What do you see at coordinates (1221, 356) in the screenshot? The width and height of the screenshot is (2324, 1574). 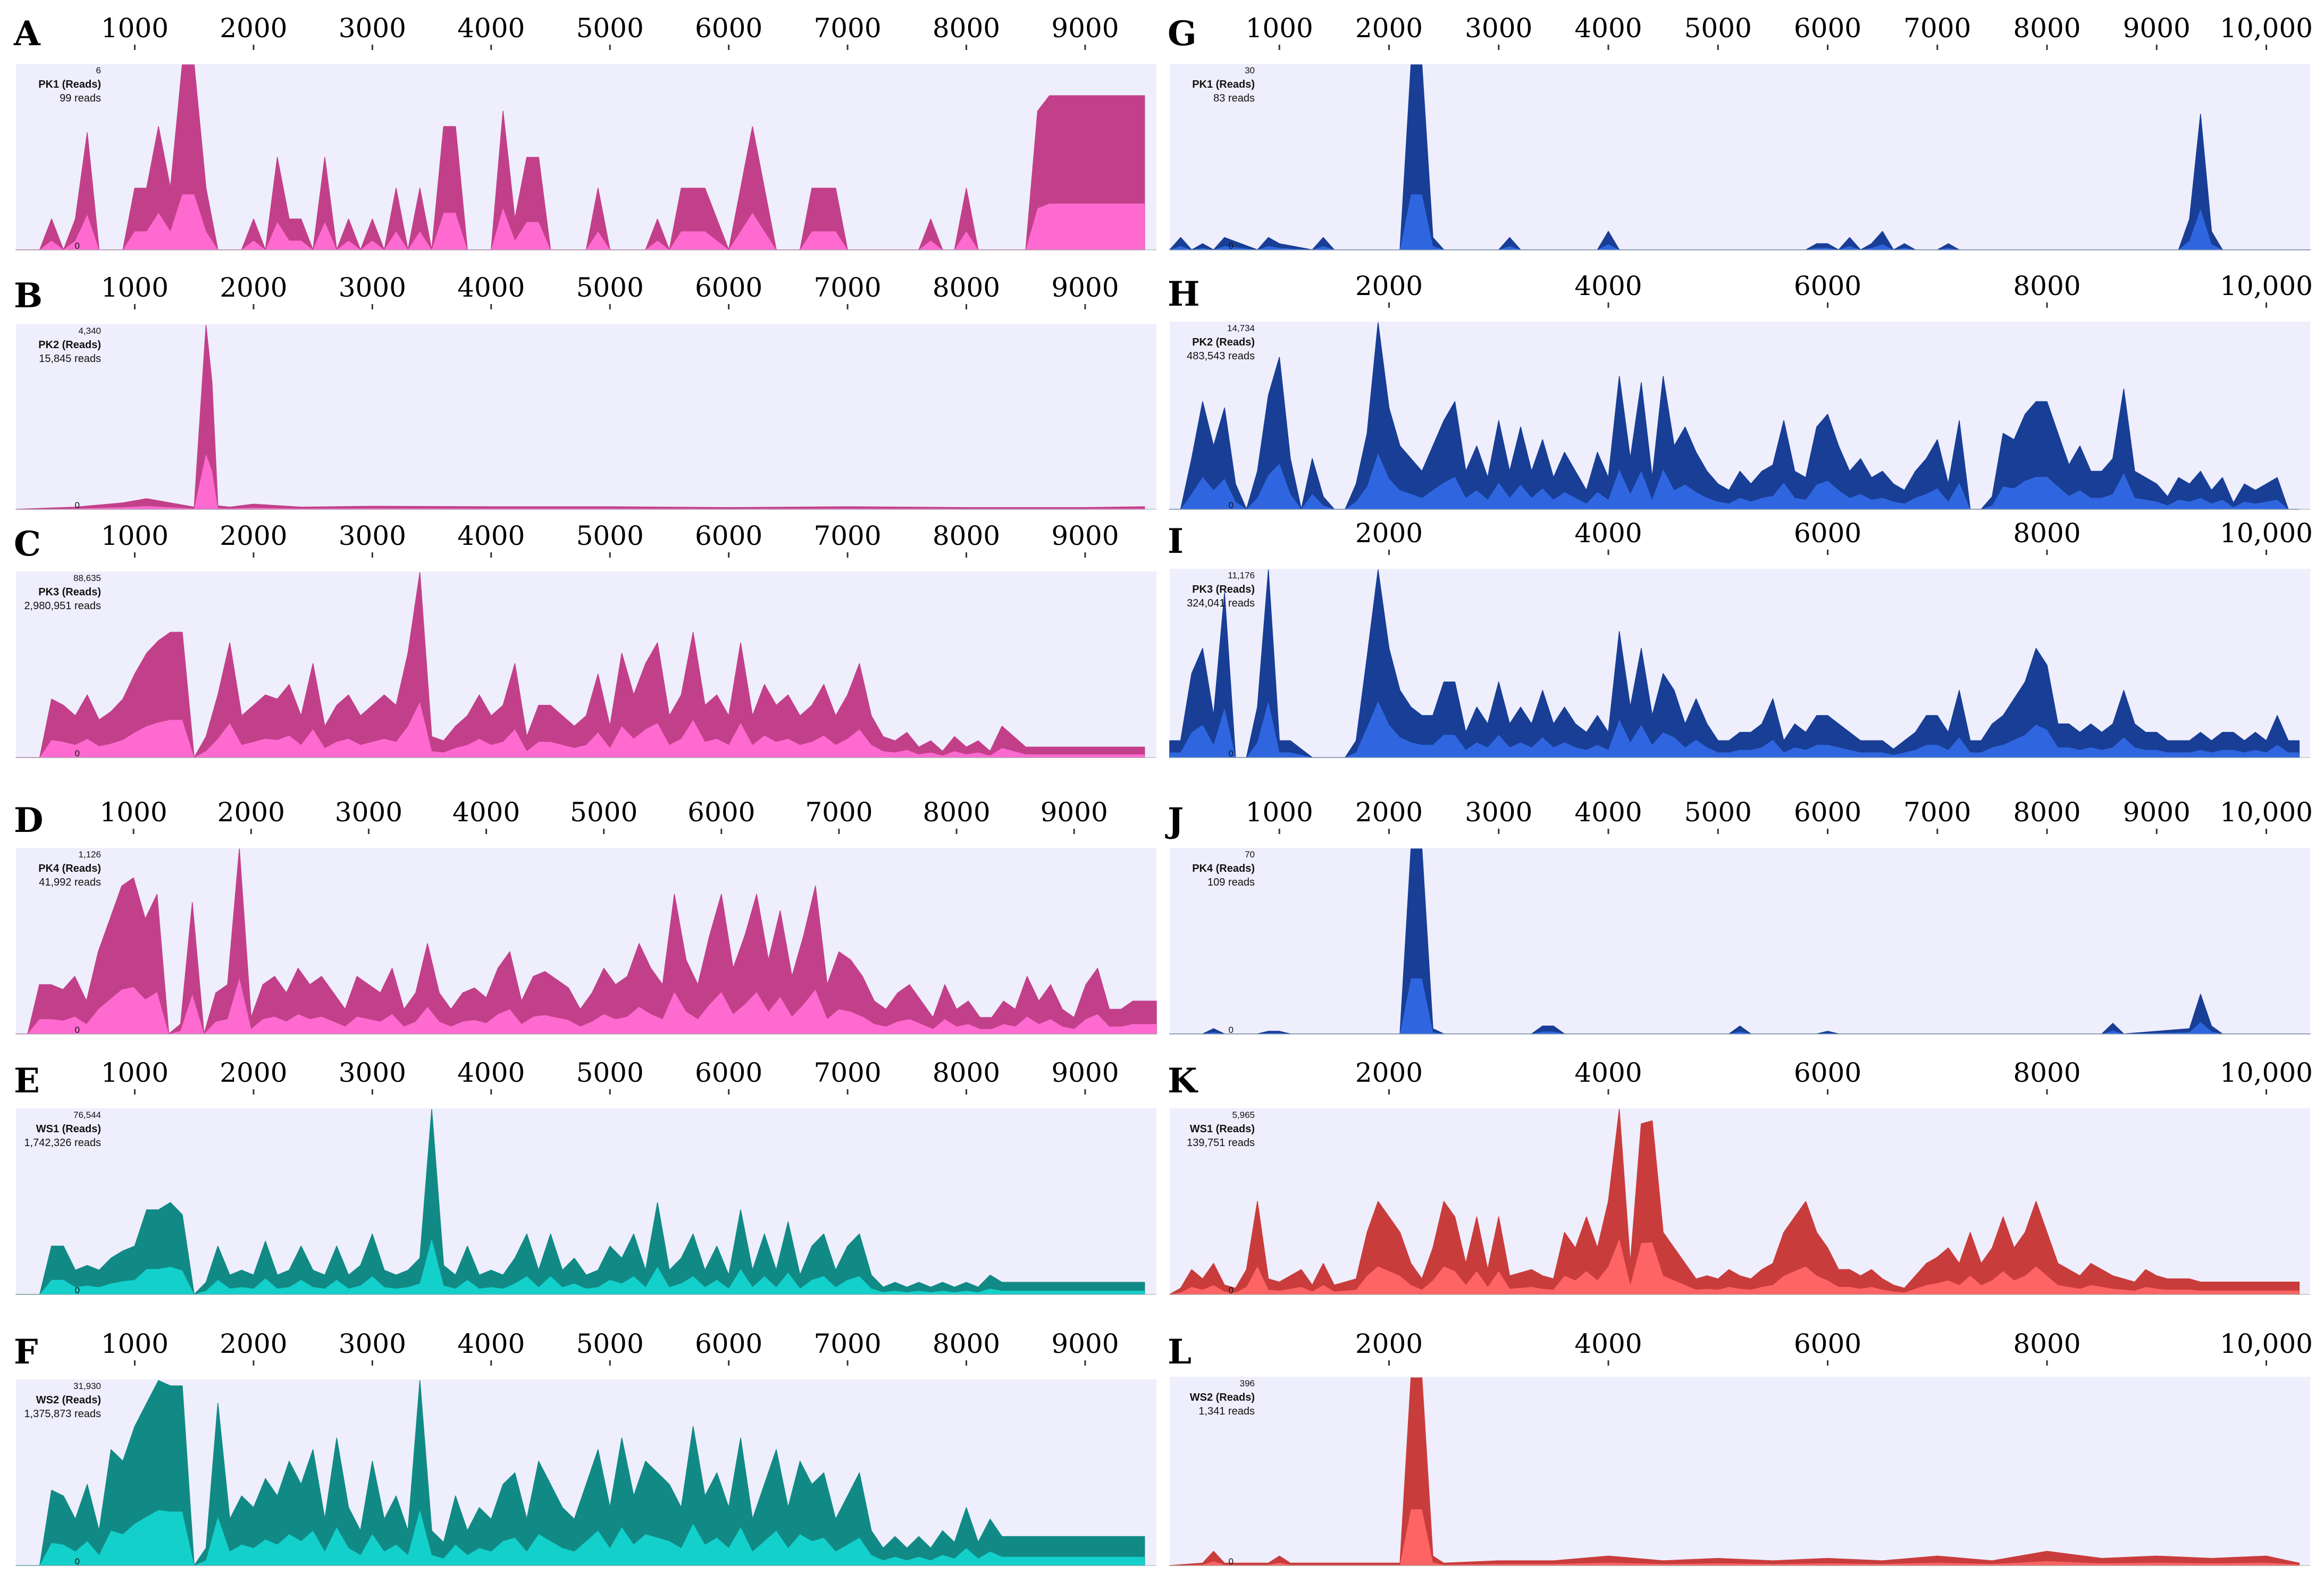 I see `read-count: 483,543 reads` at bounding box center [1221, 356].